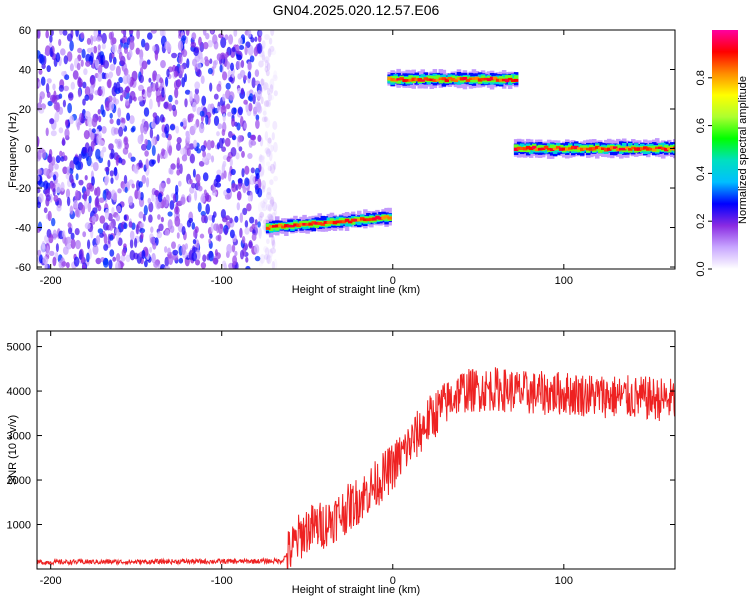 Image resolution: width=750 pixels, height=600 pixels. What do you see at coordinates (564, 581) in the screenshot?
I see `x-tick-label: 100` at bounding box center [564, 581].